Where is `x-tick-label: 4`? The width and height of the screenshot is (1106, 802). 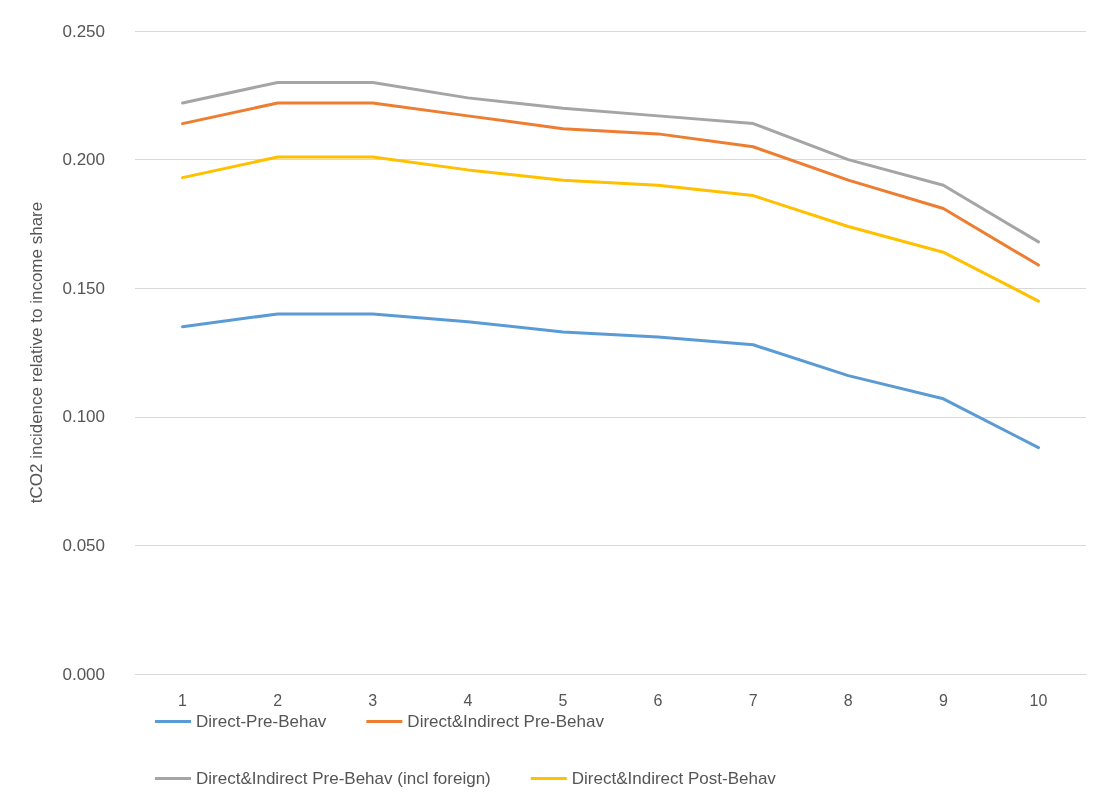 x-tick-label: 4 is located at coordinates (468, 700).